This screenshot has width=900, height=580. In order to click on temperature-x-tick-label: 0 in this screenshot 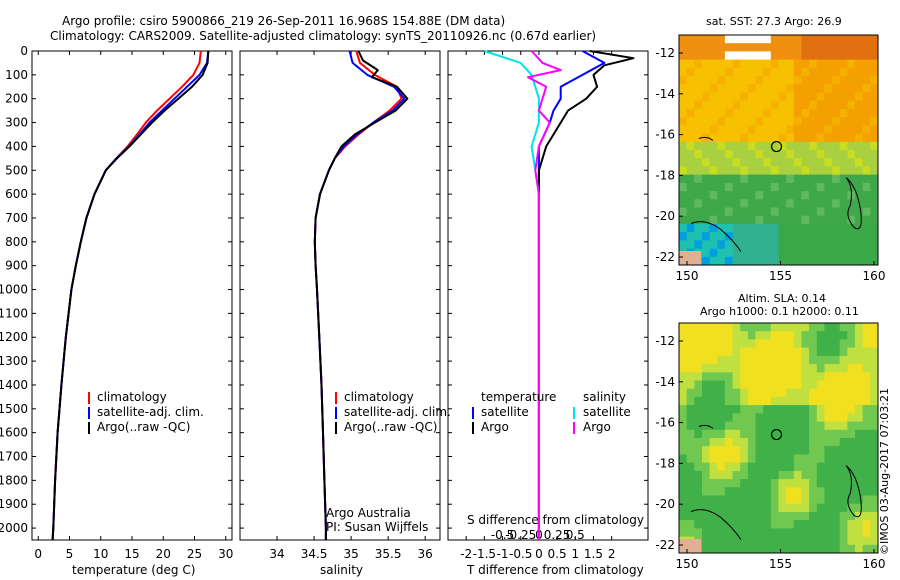, I will do `click(38, 554)`.